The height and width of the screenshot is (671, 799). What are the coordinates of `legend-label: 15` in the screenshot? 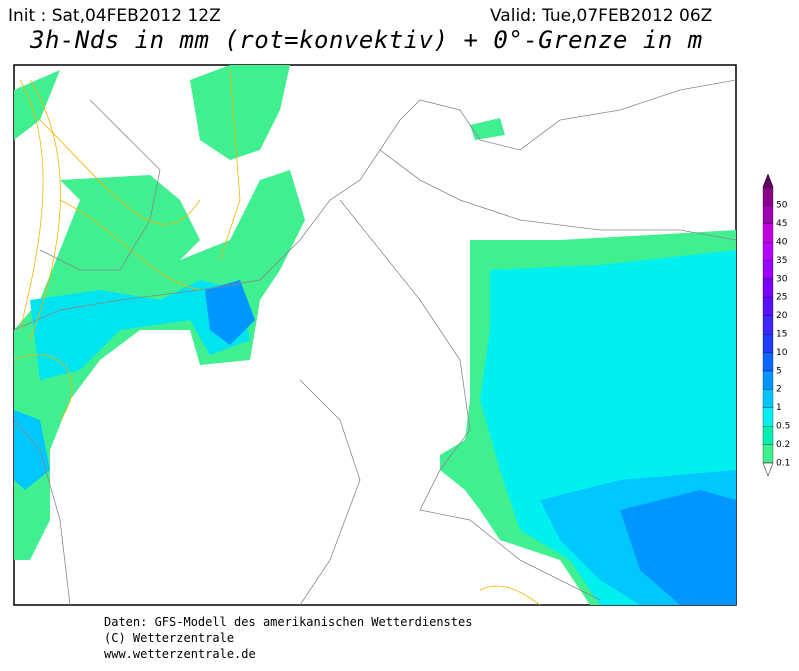 It's located at (781, 335).